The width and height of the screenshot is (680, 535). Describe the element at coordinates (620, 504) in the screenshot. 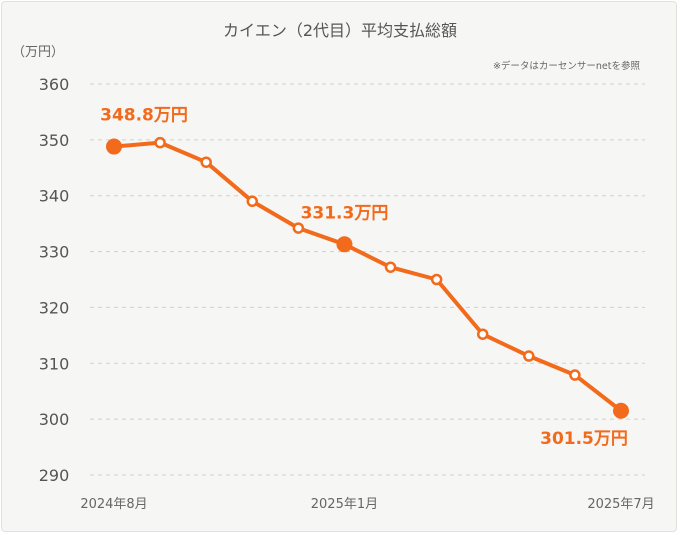

I see `x-tick-label: 2025年7月` at that location.